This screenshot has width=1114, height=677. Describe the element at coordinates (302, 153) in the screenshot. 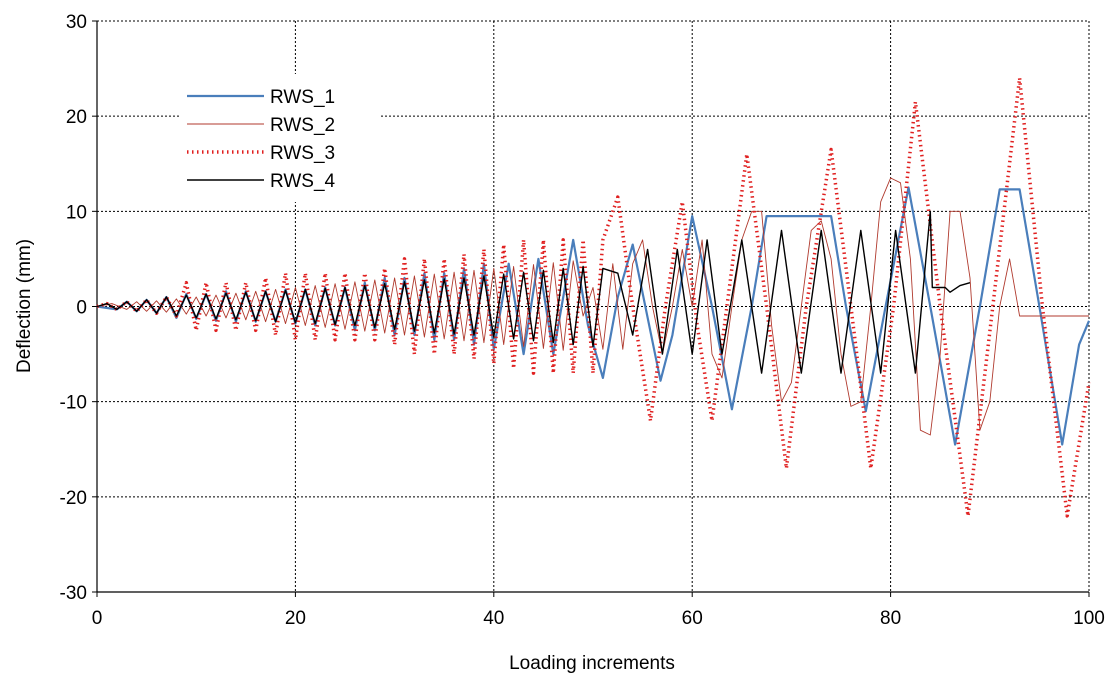

I see `legend-label: RWS_3` at that location.